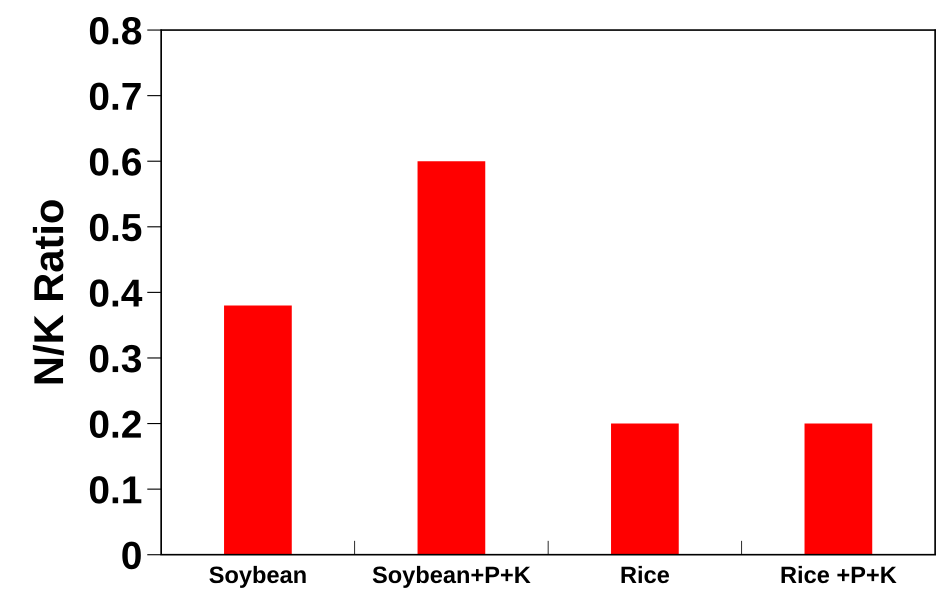  I want to click on x-tick-label: Soybean, so click(257, 577).